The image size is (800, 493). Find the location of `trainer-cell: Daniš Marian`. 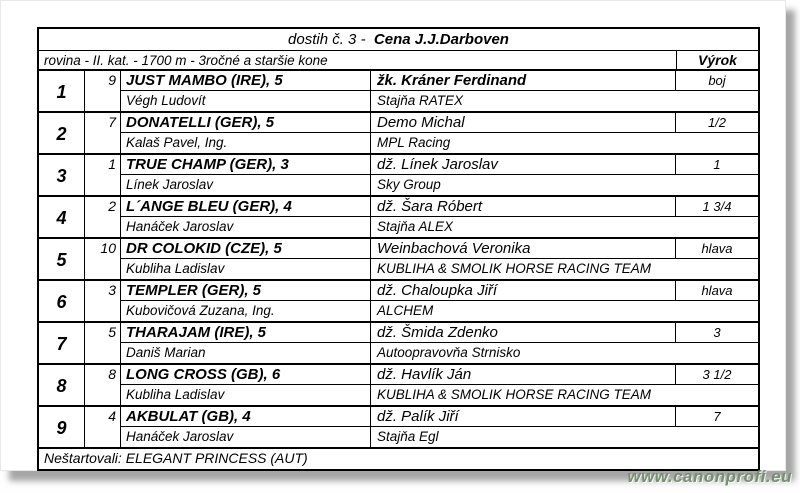

trainer-cell: Daniš Marian is located at coordinates (246, 353).